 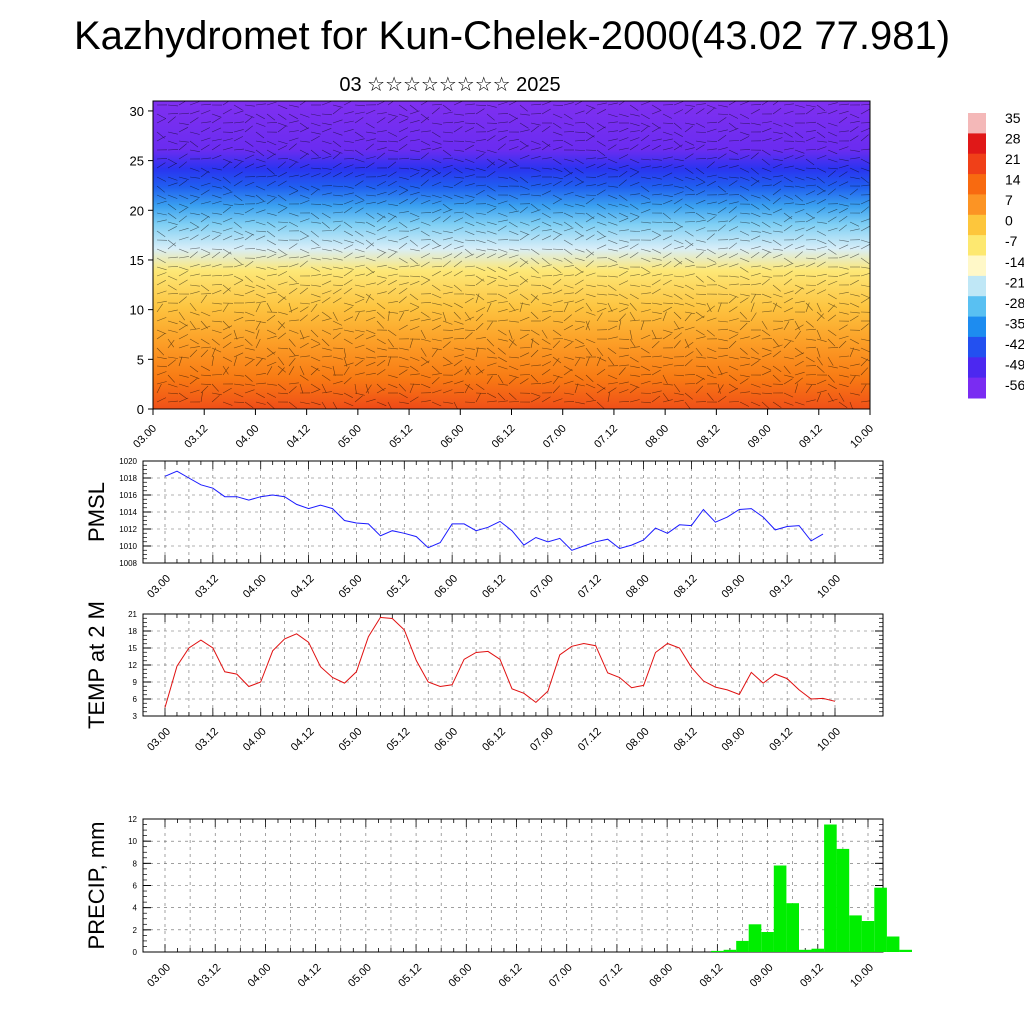 I want to click on panel-frame, so click(x=513, y=512).